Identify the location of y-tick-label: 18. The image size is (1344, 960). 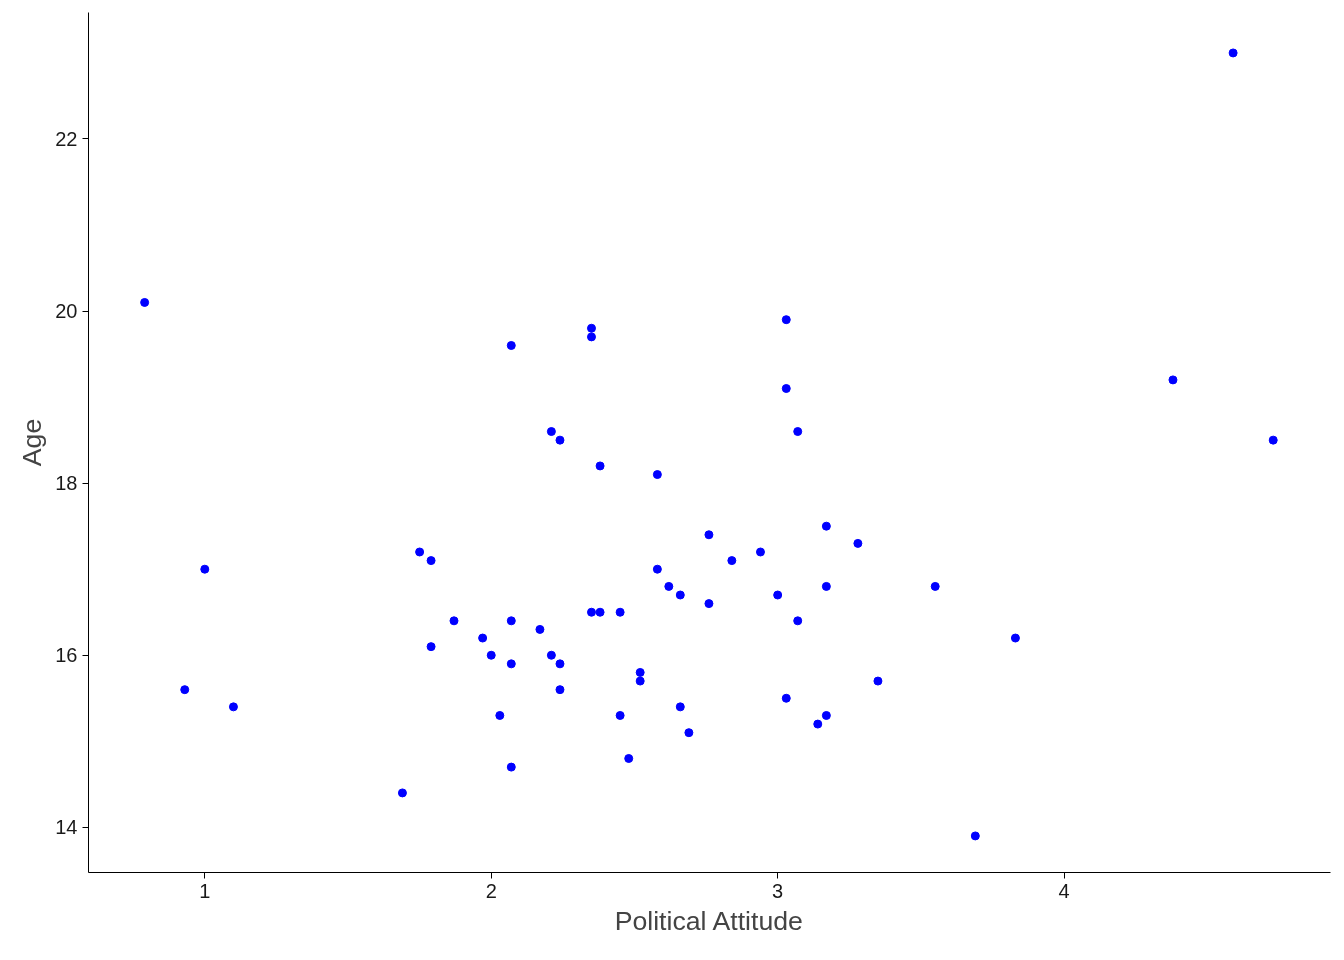
(66, 483).